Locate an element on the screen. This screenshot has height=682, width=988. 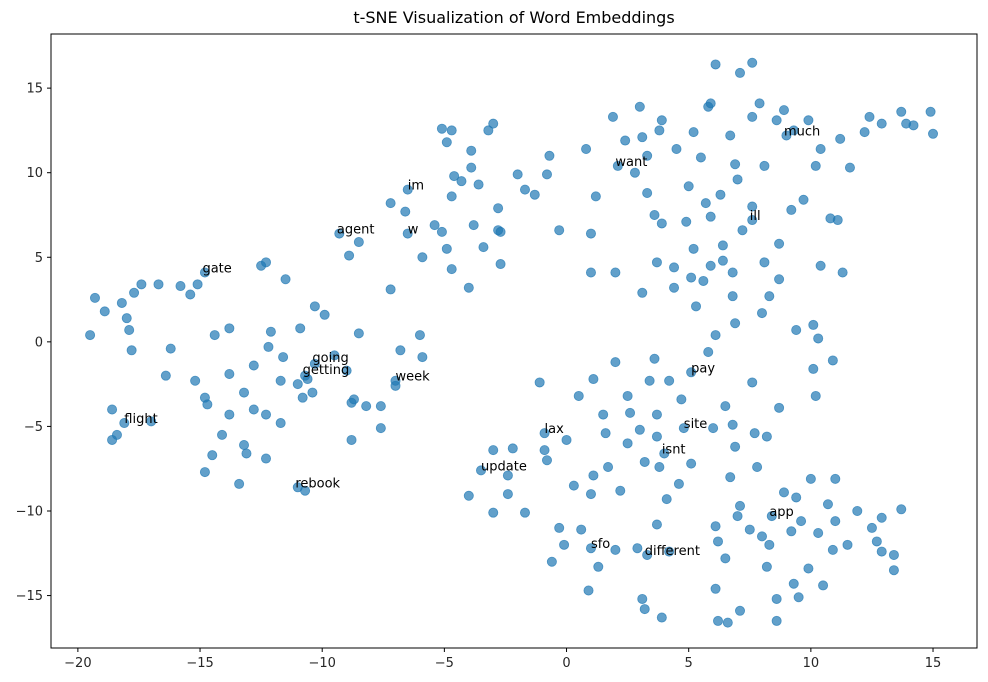
word-label: pay is located at coordinates (703, 368).